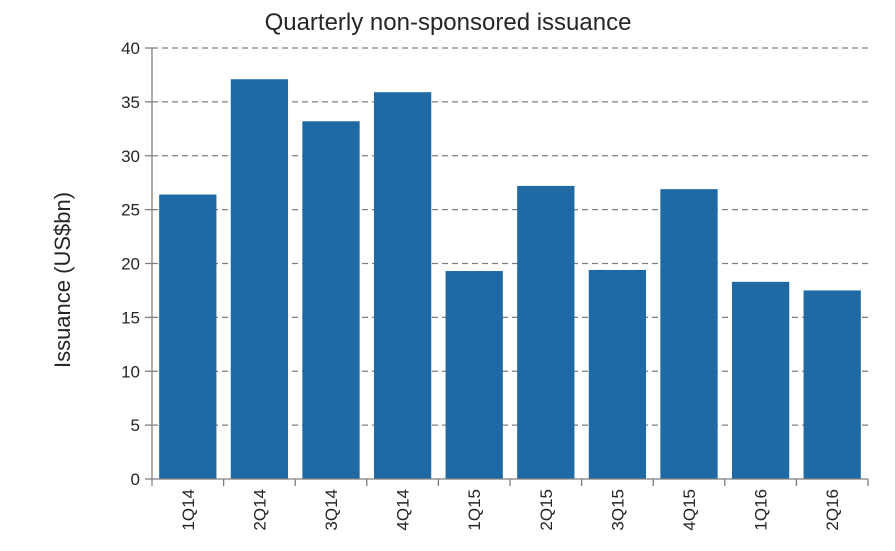  I want to click on bar-1q16, so click(760, 380).